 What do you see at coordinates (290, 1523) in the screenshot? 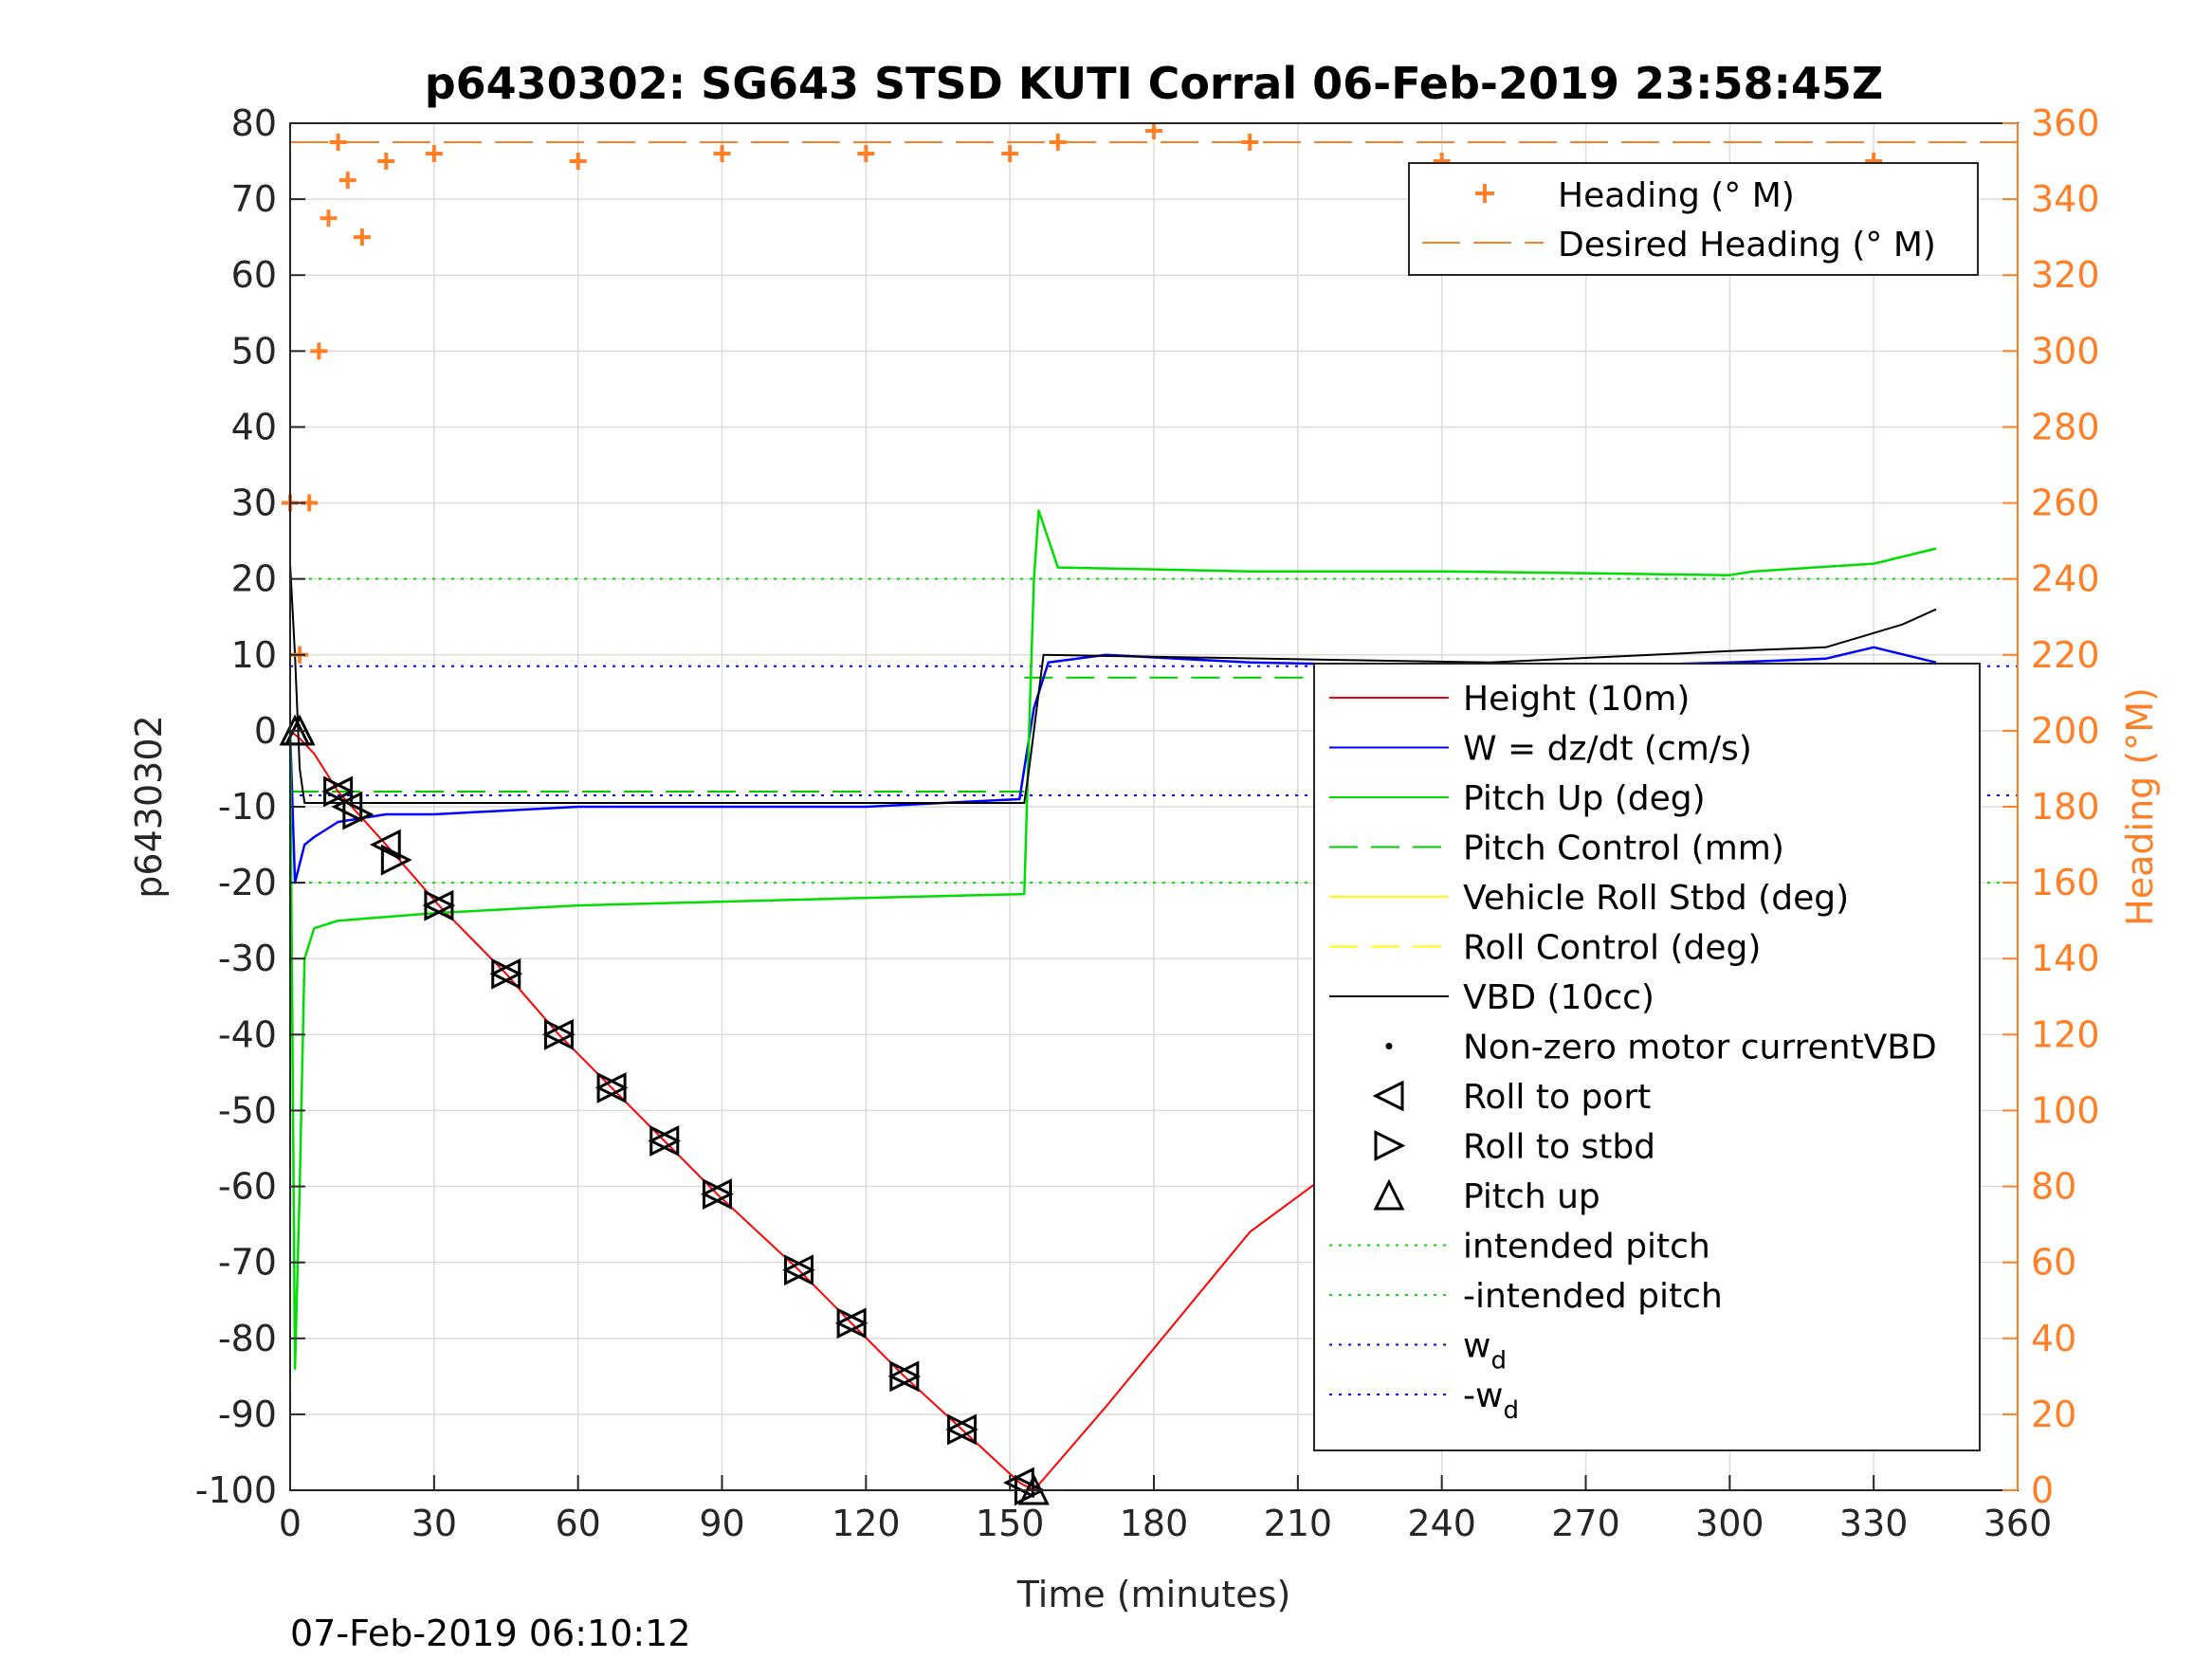
I see `x-tick-label: 0` at bounding box center [290, 1523].